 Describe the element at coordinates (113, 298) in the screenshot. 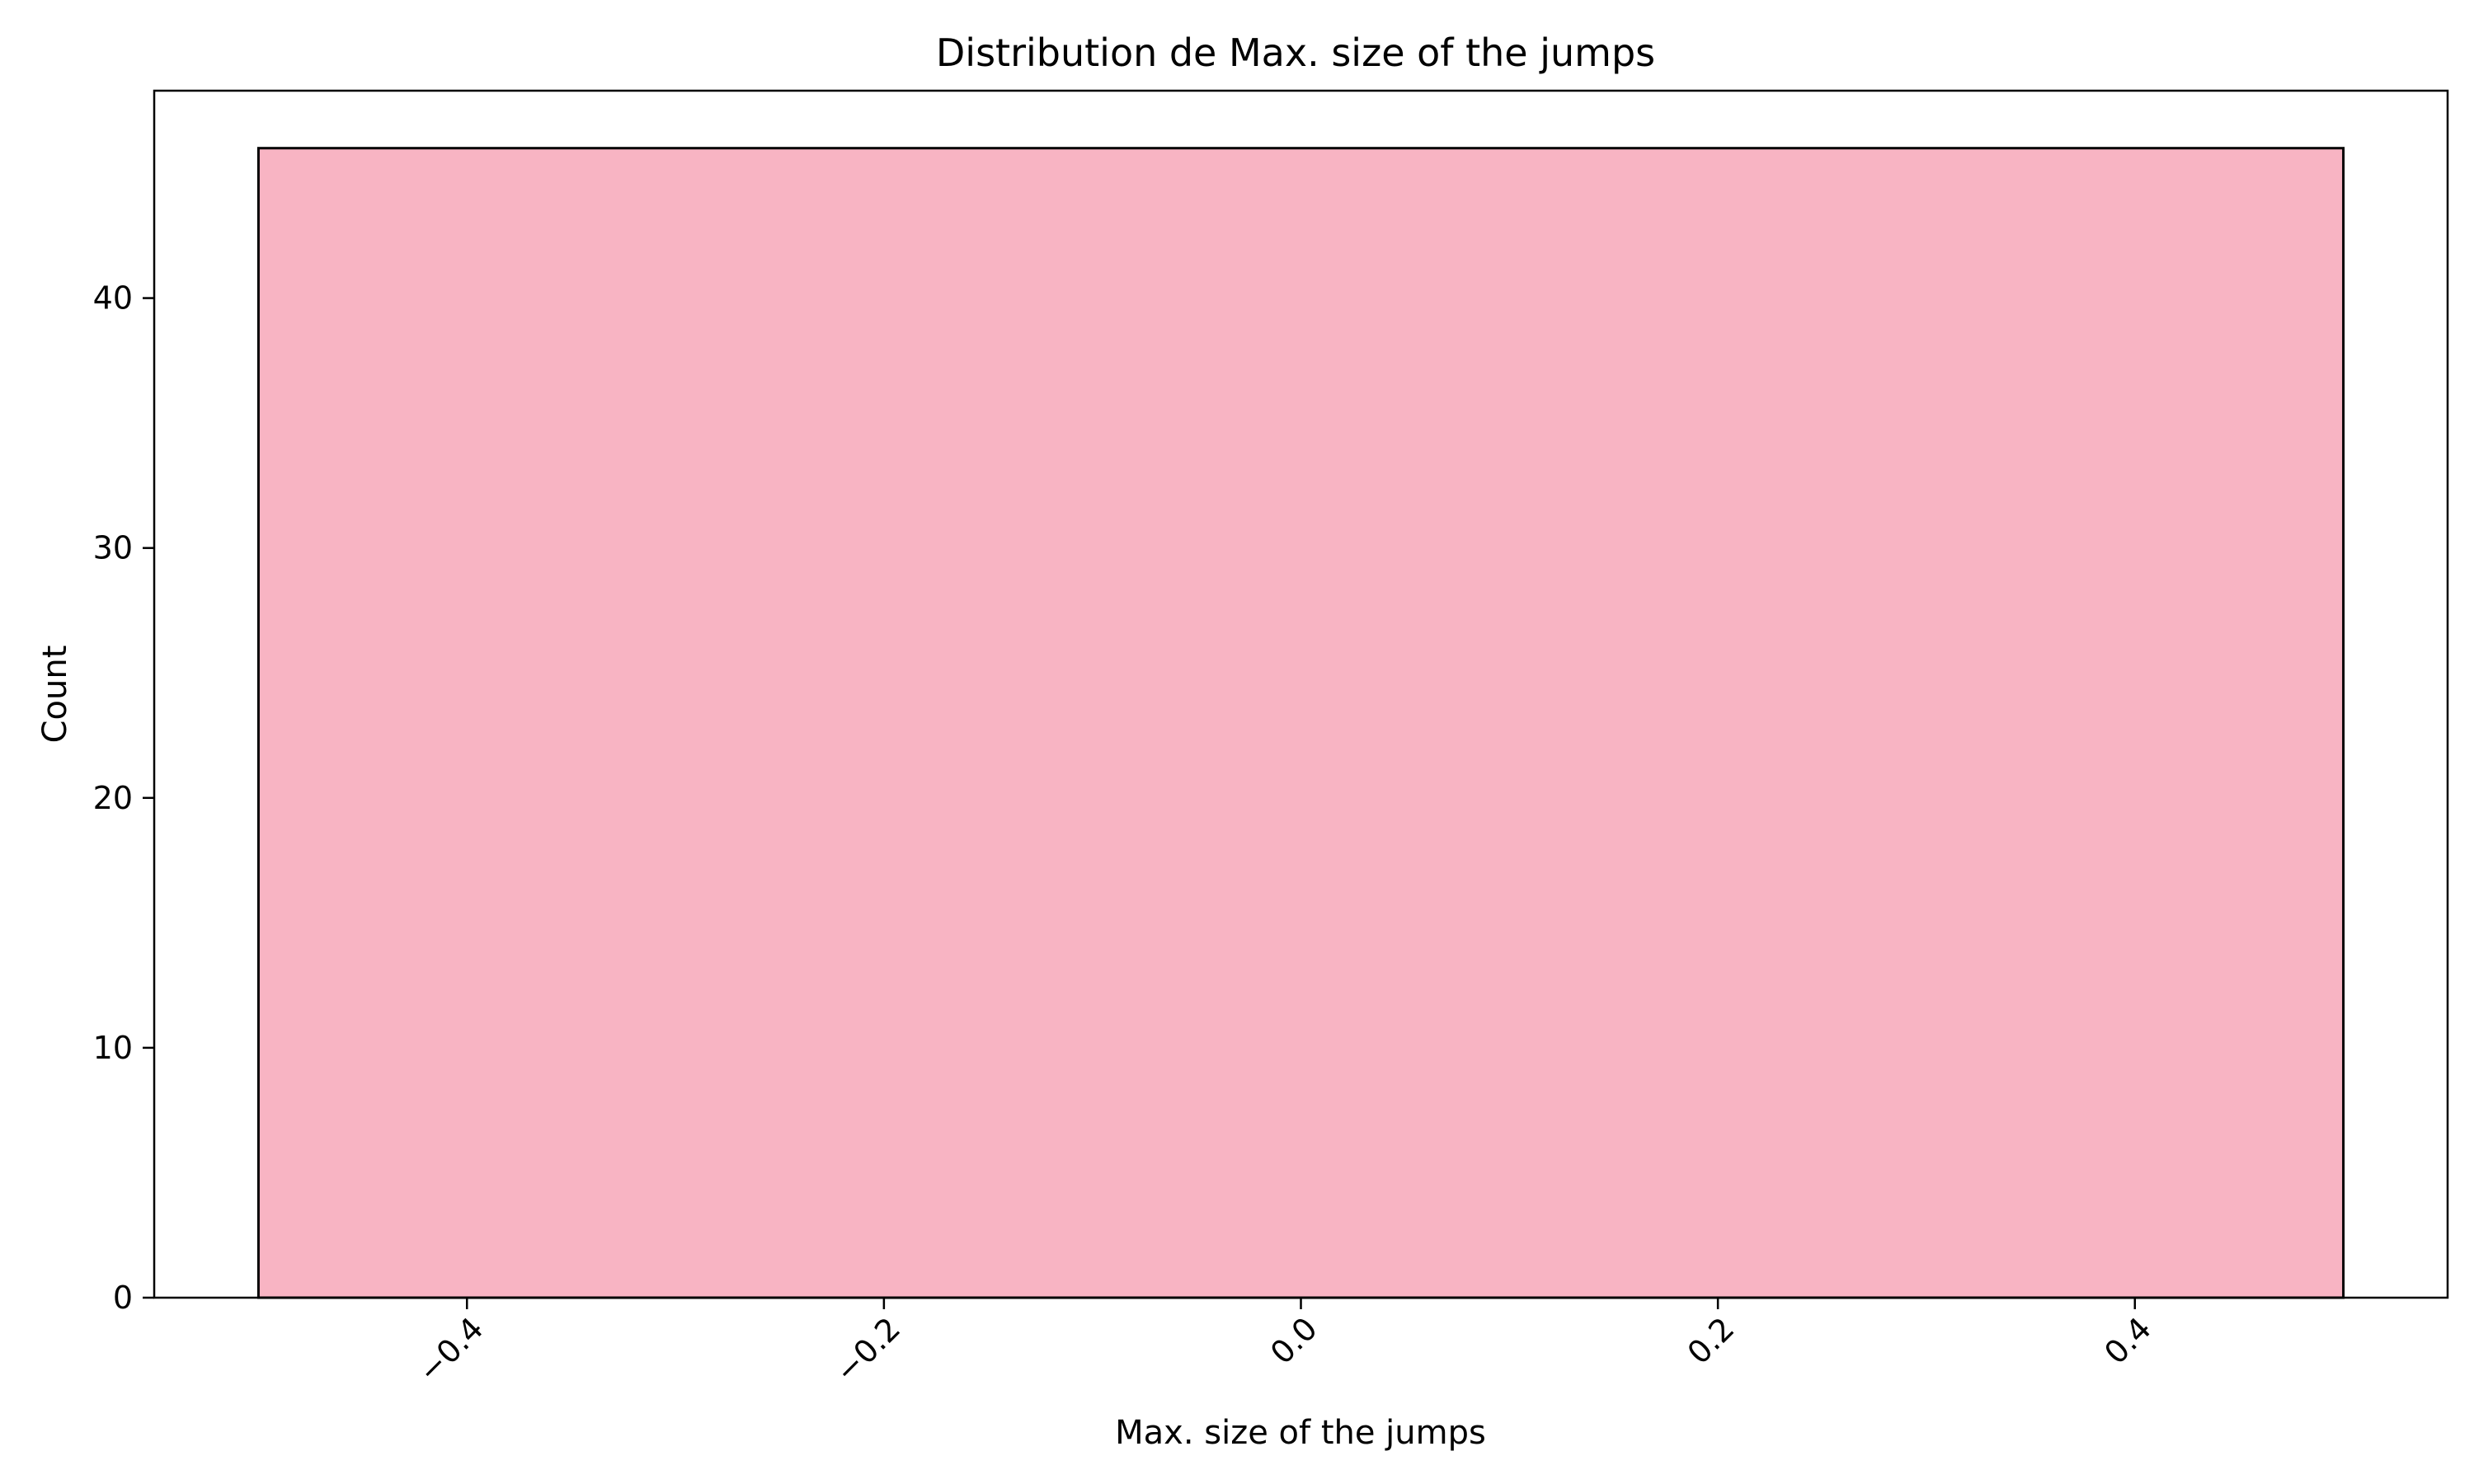

I see `y-tick-label: 40` at that location.